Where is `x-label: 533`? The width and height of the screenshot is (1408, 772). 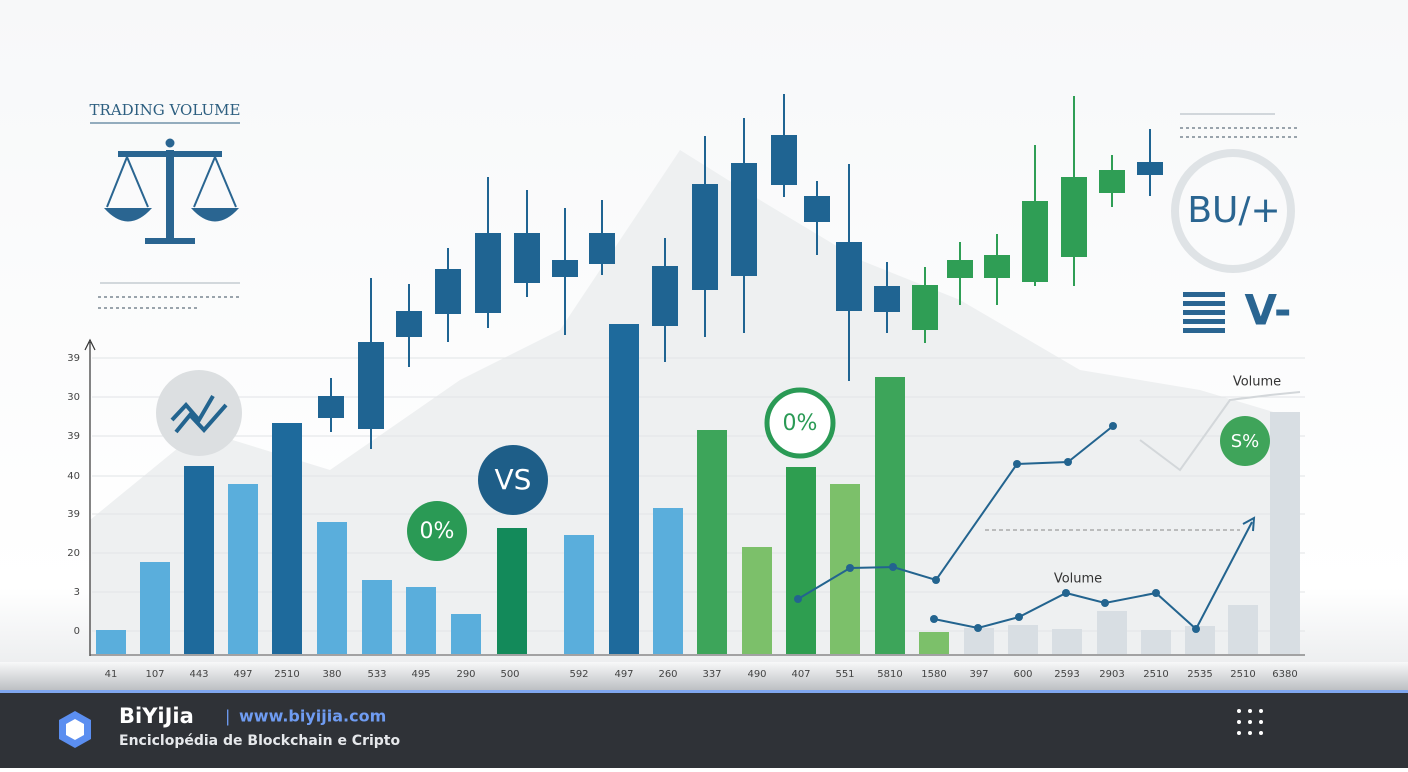 x-label: 533 is located at coordinates (376, 674).